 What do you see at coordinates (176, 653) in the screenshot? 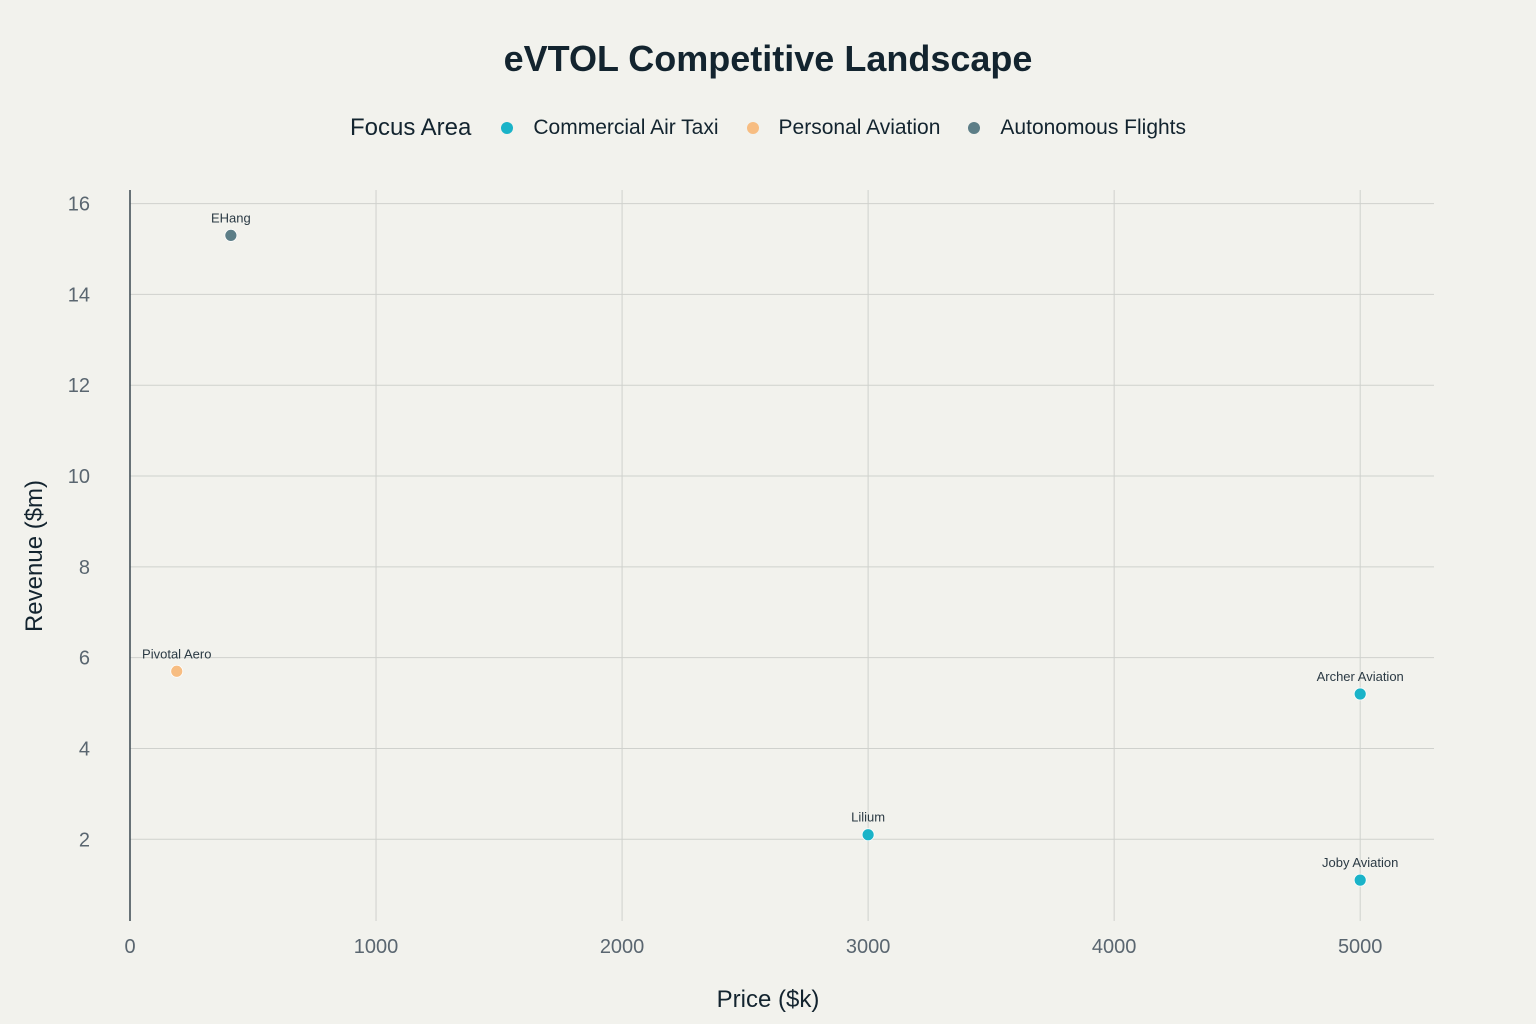
I see `data-point-label: Pivotal Aero` at bounding box center [176, 653].